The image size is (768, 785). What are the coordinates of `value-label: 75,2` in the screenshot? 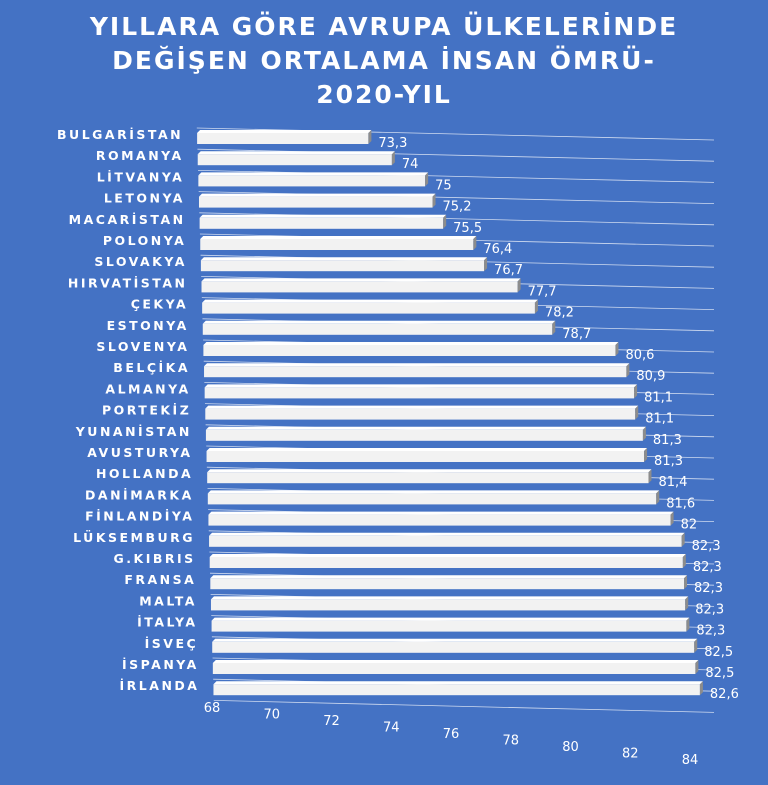 It's located at (457, 207).